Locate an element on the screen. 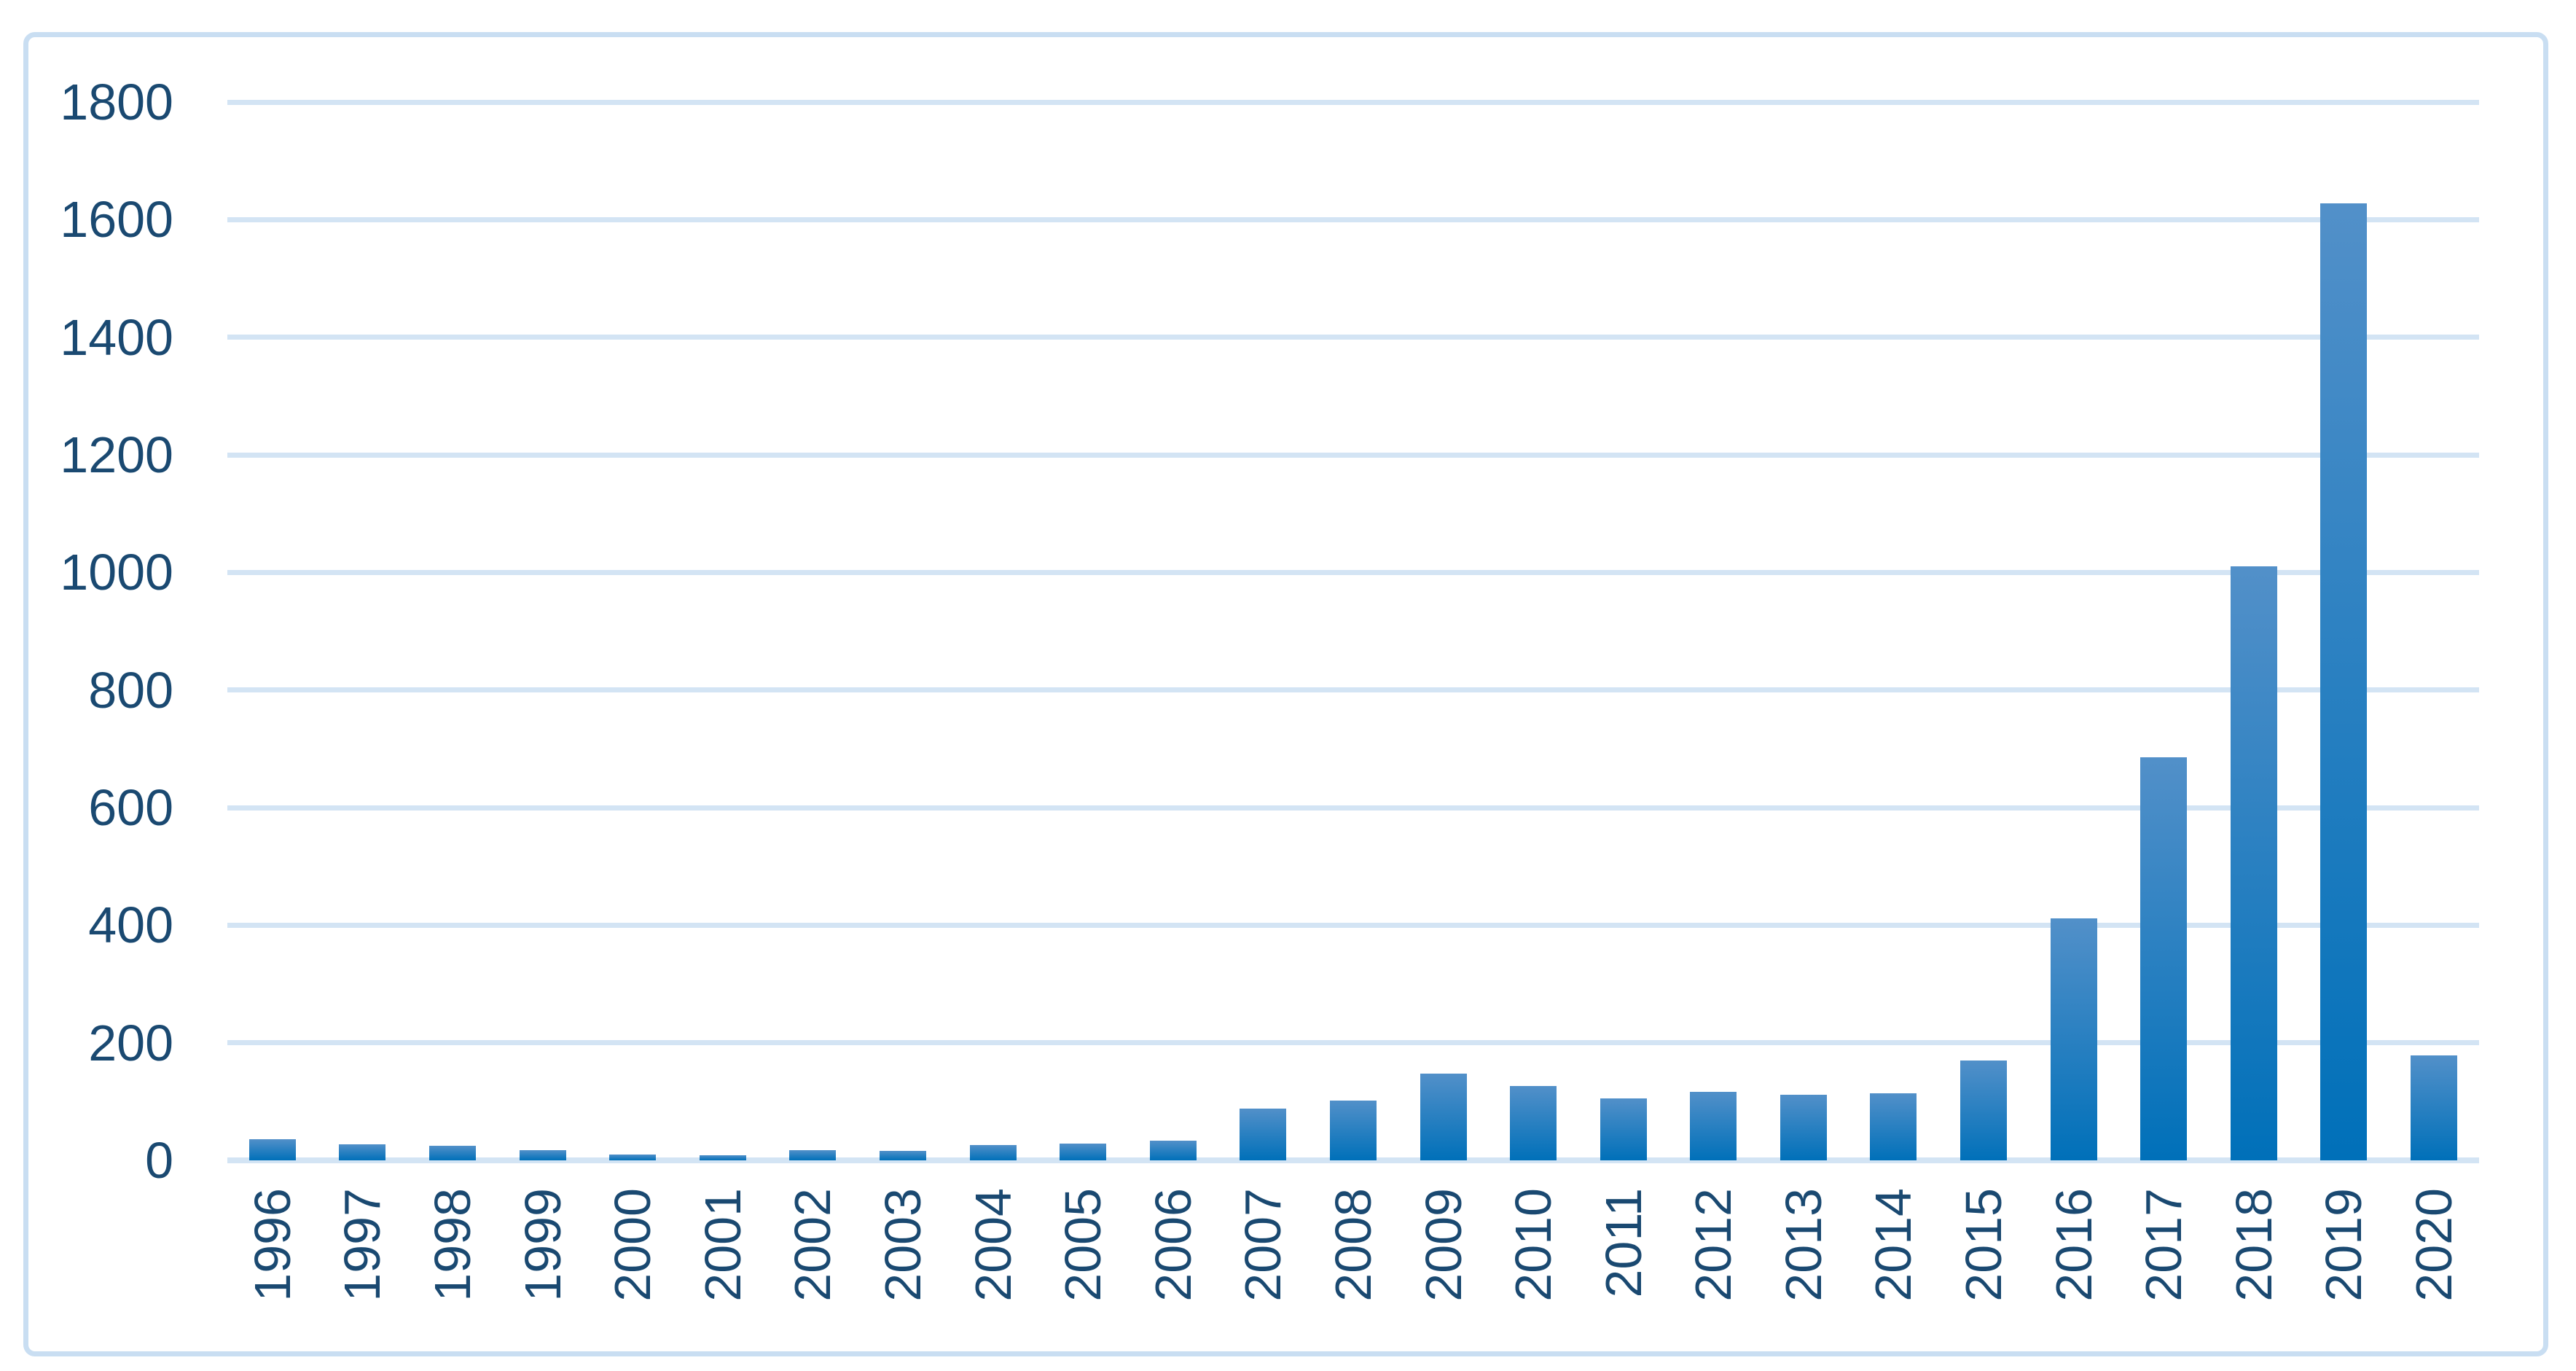  y-axis-labels: 1800 1600 1400 1200 1000 800 600 400 200 0 is located at coordinates (86, 631).